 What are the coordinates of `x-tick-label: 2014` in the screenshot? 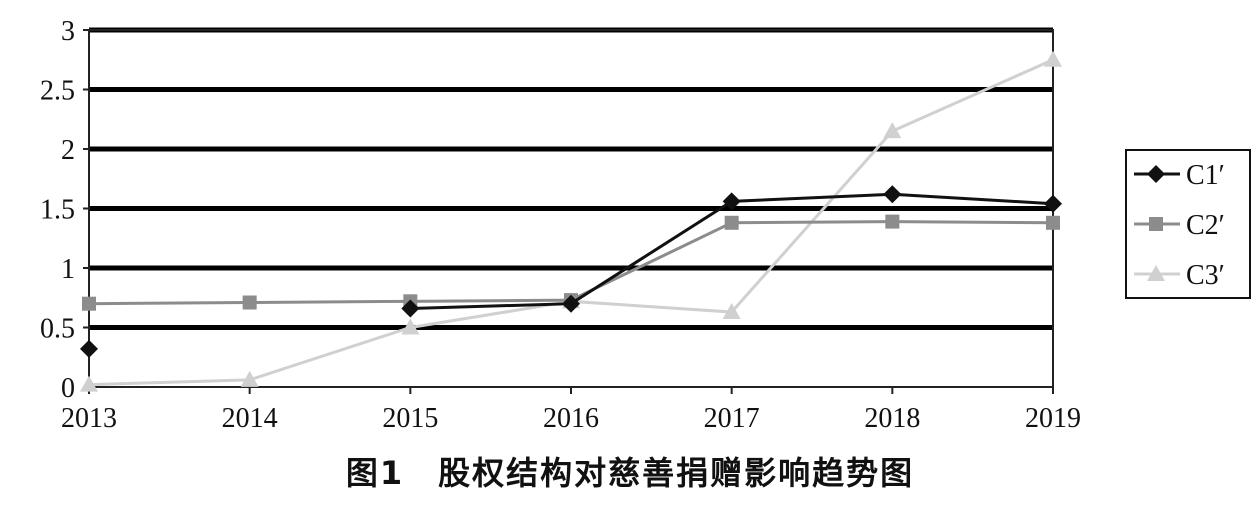 It's located at (250, 418).